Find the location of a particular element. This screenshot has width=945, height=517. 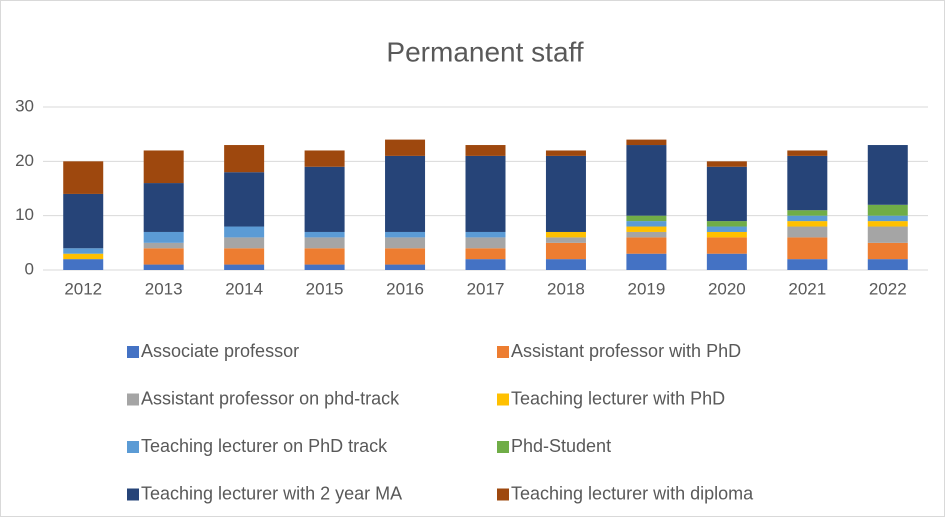

x-tick-label: 2013 is located at coordinates (164, 288).